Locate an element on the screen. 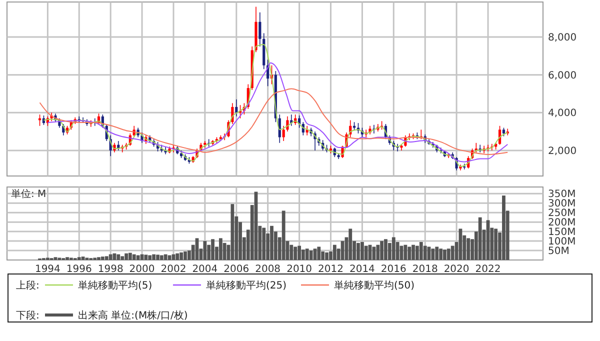 This screenshot has width=600, height=341. x-tick-label: 2014 is located at coordinates (362, 269).